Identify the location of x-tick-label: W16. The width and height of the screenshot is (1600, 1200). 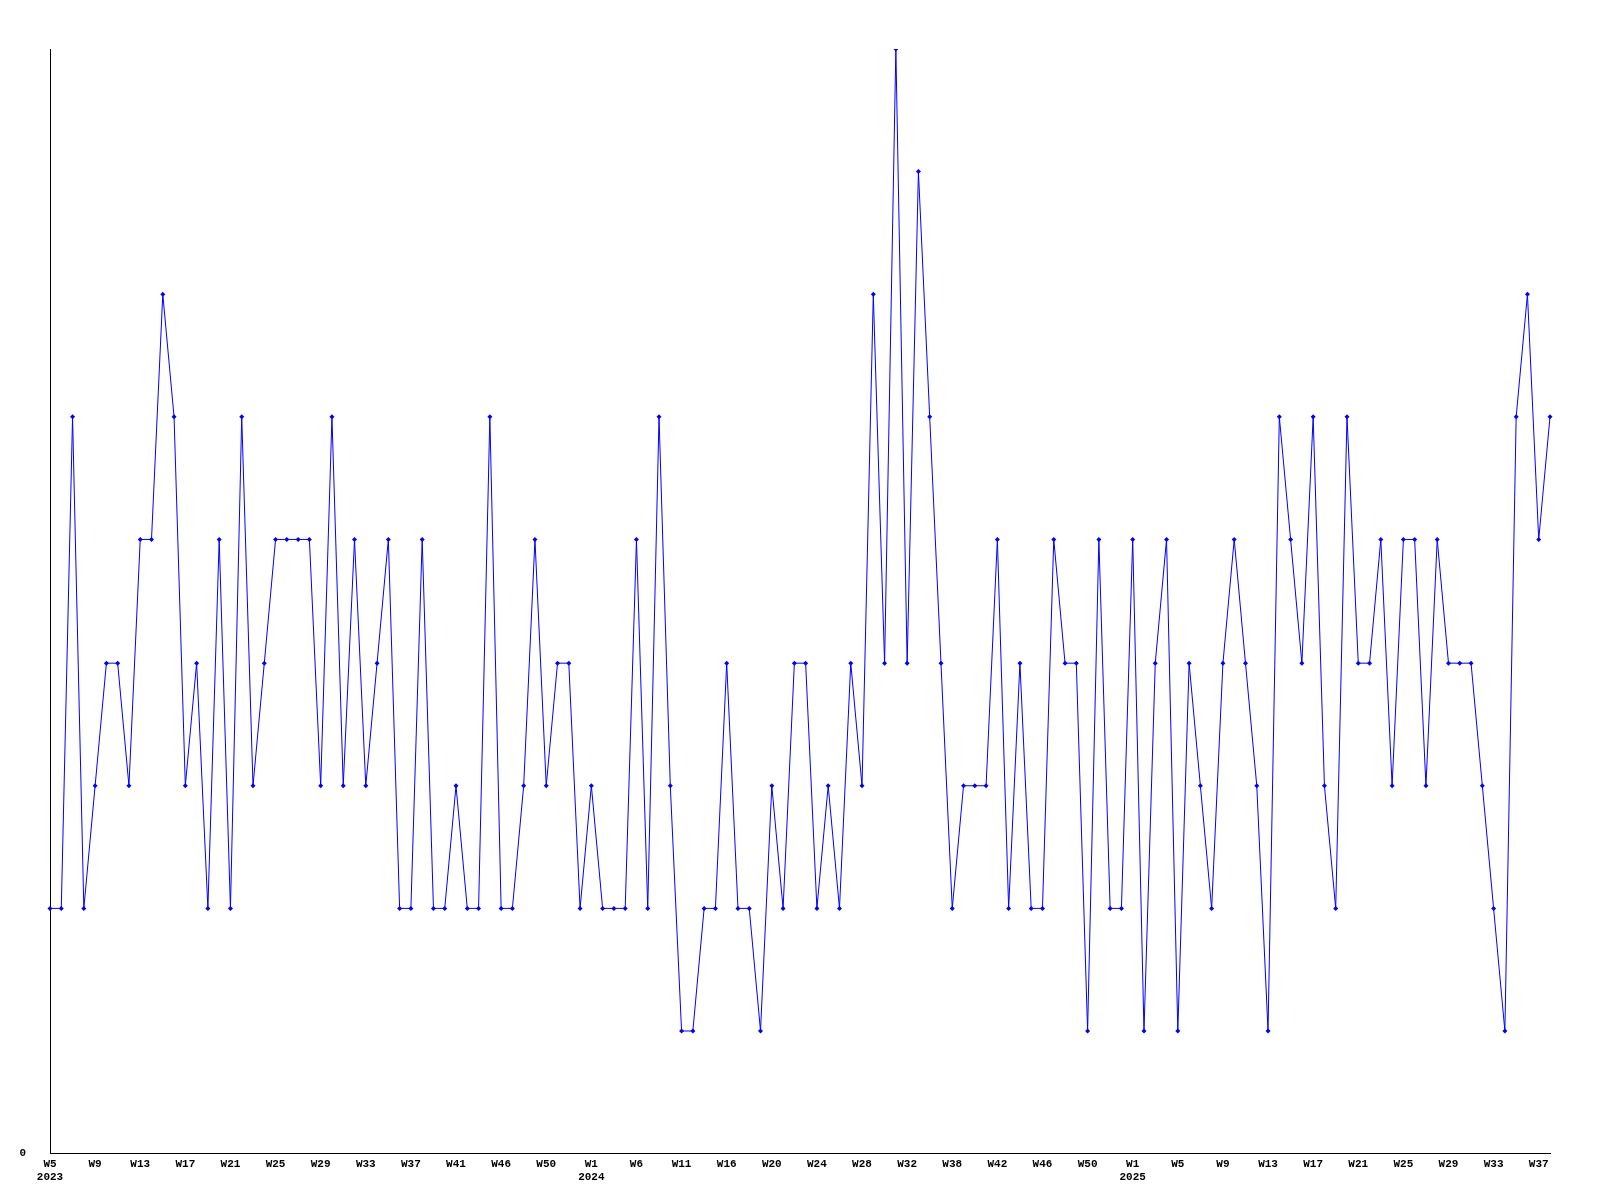
(726, 1163).